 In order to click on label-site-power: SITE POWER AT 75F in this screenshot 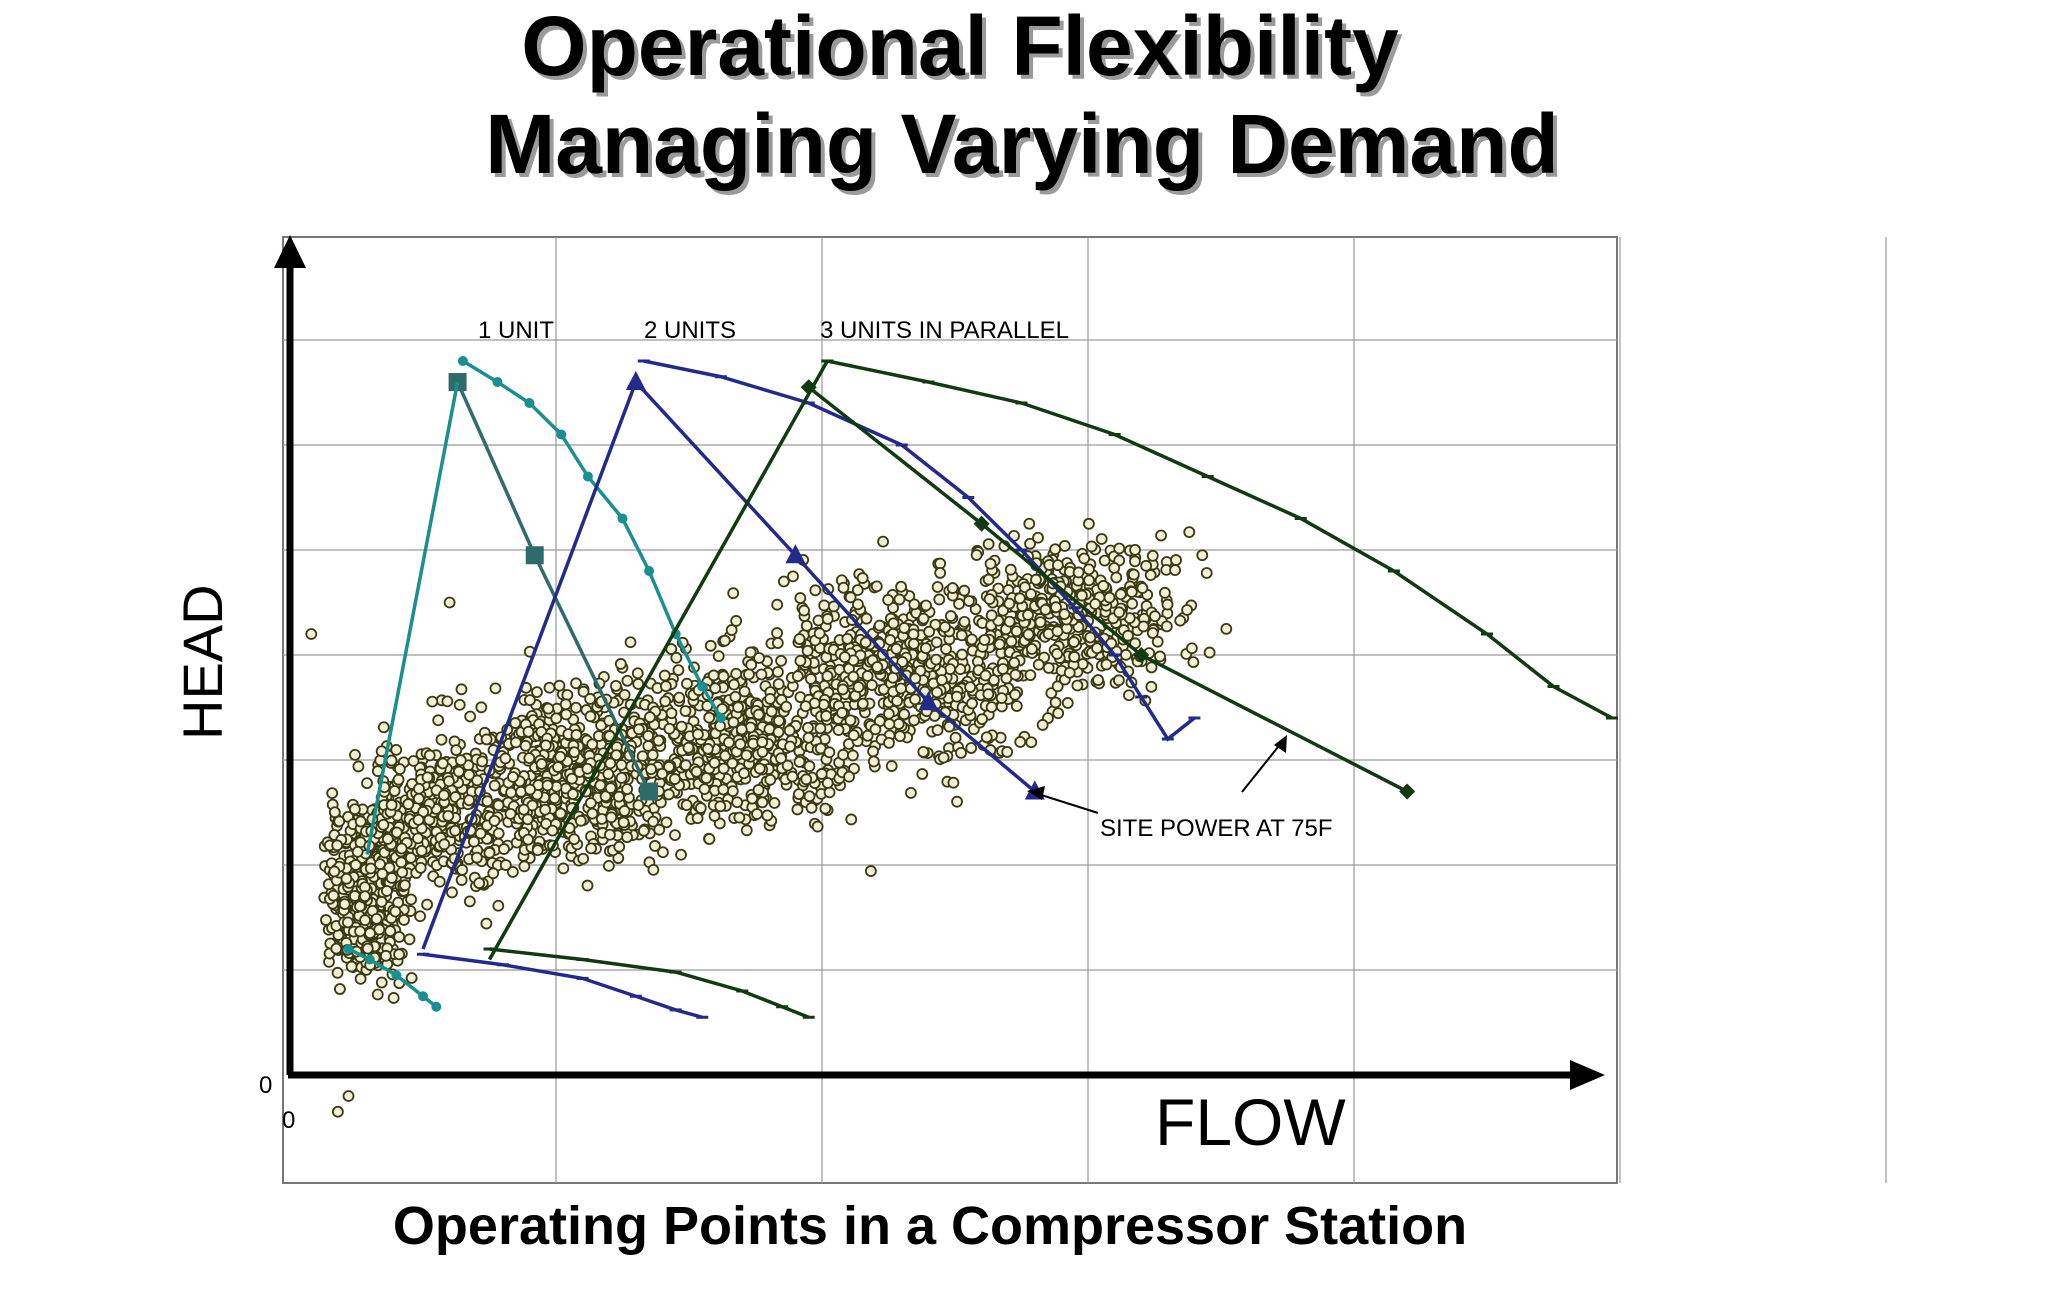, I will do `click(1216, 828)`.